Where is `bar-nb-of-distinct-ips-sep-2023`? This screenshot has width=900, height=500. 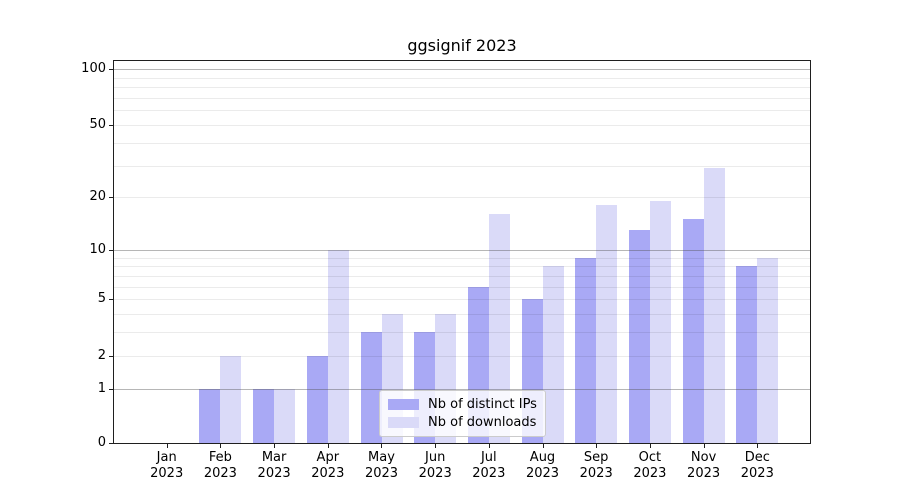 bar-nb-of-distinct-ips-sep-2023 is located at coordinates (586, 350).